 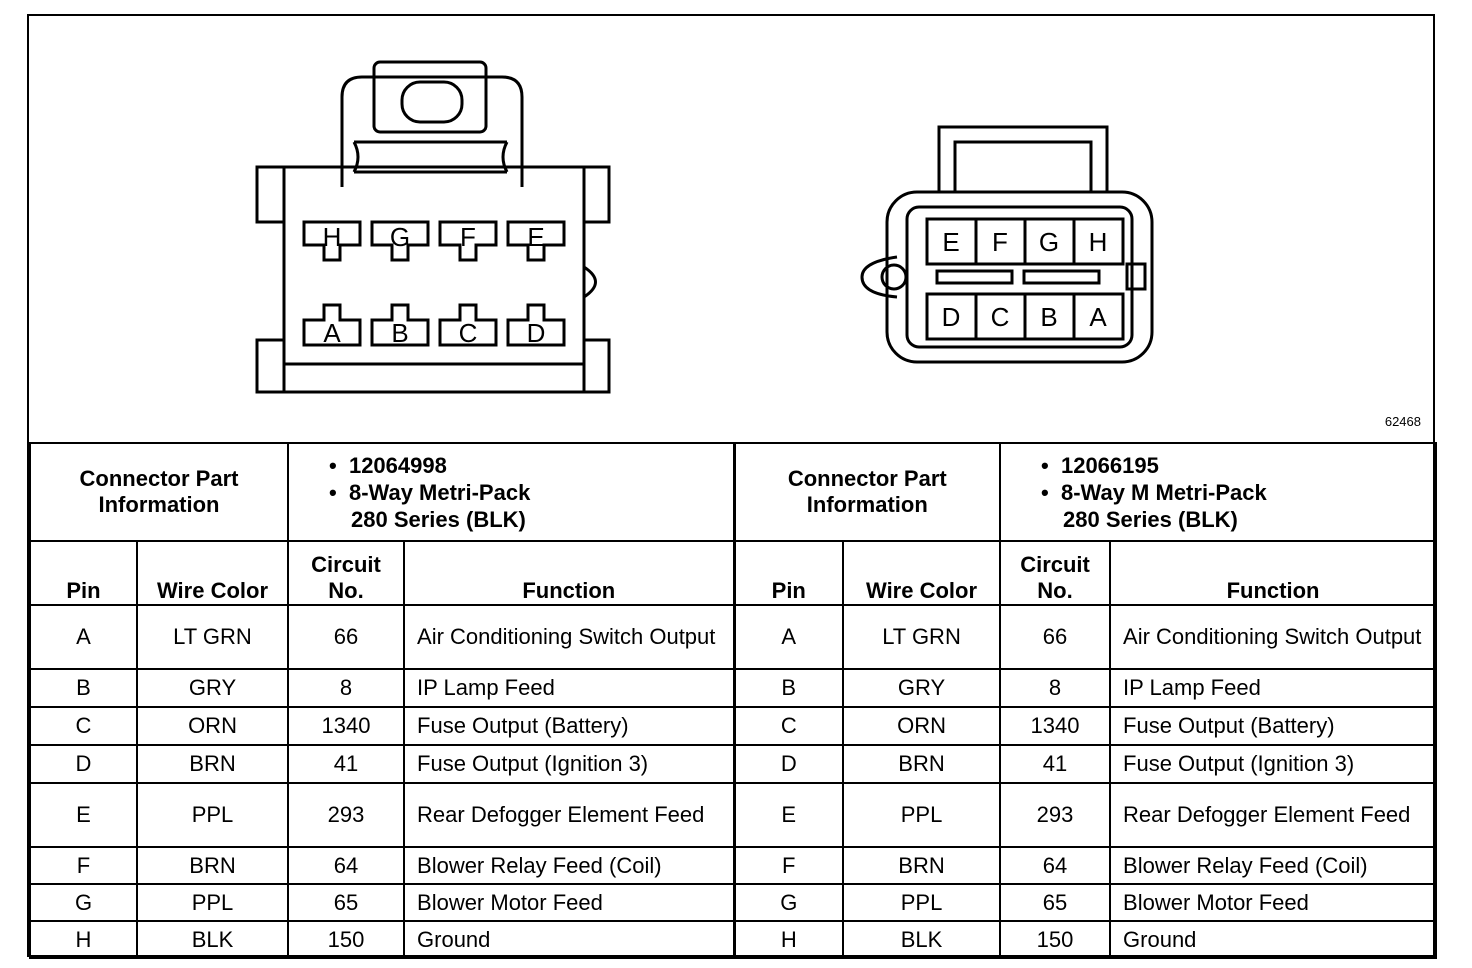 I want to click on connector-2-part-number: 12066195, so click(x=1109, y=465).